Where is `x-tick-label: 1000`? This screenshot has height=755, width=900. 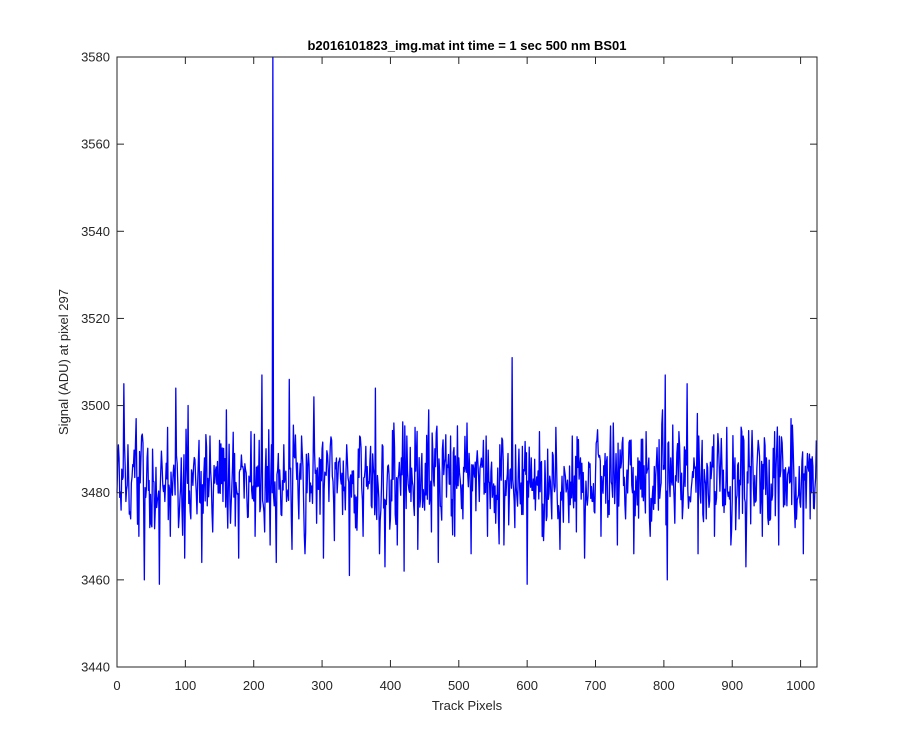
x-tick-label: 1000 is located at coordinates (800, 685).